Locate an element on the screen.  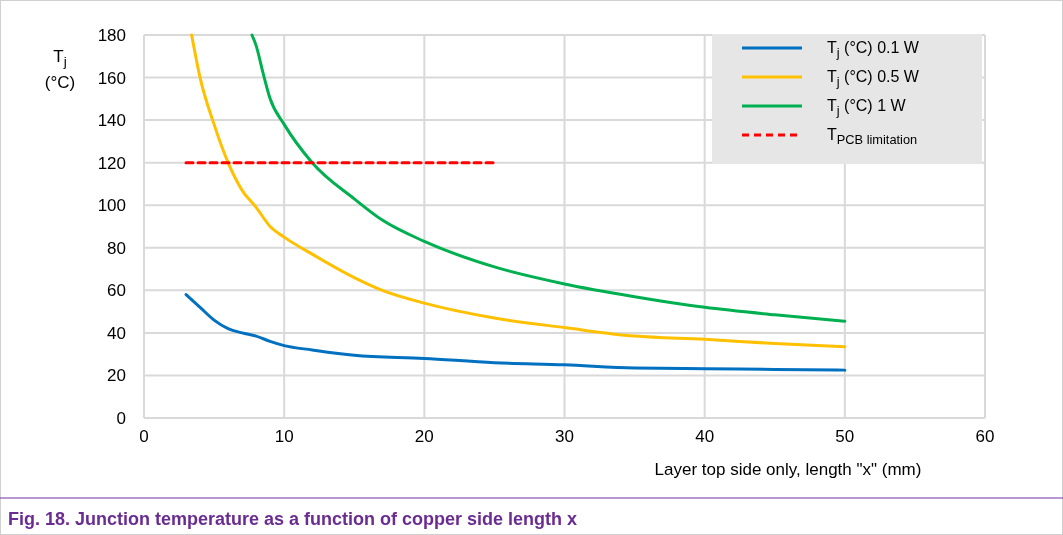
x-axis-title: Layer top side only, length "x" (mm) is located at coordinates (788, 469).